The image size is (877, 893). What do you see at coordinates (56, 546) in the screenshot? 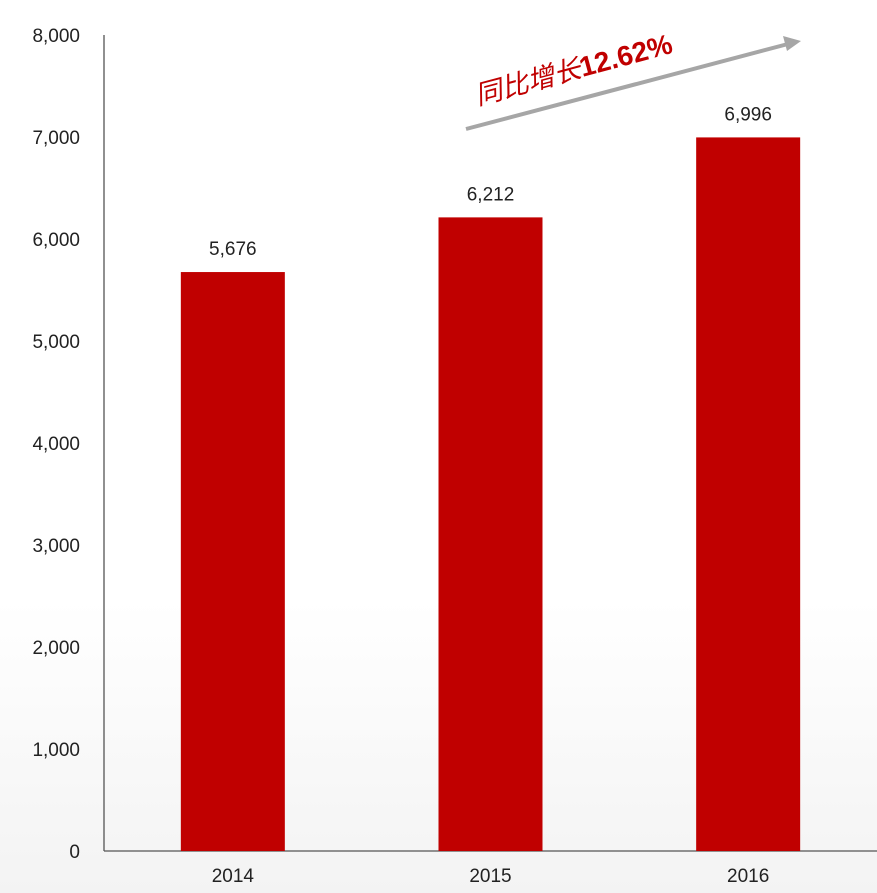
I see `y-tick-label: 3,000` at bounding box center [56, 546].